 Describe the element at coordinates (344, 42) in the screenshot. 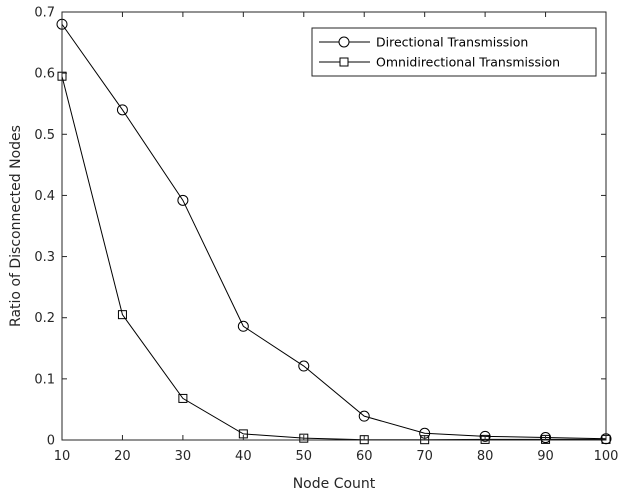

I see `legend-marker-circle` at that location.